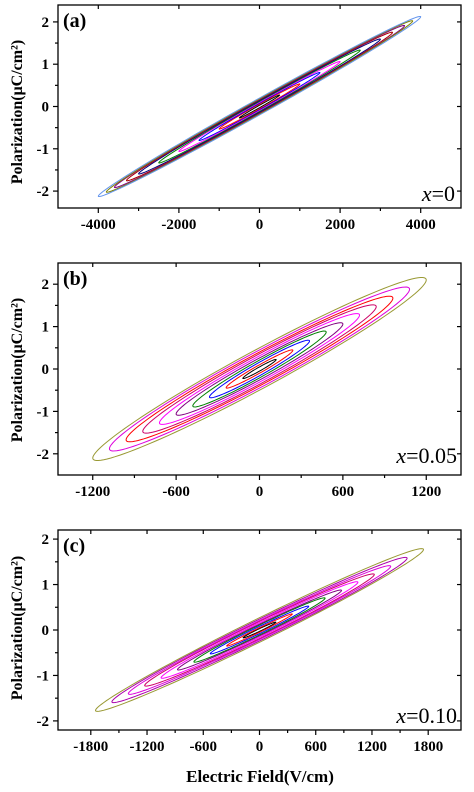 The height and width of the screenshot is (792, 474). Describe the element at coordinates (74, 21) in the screenshot. I see `panel-label: (a)` at that location.